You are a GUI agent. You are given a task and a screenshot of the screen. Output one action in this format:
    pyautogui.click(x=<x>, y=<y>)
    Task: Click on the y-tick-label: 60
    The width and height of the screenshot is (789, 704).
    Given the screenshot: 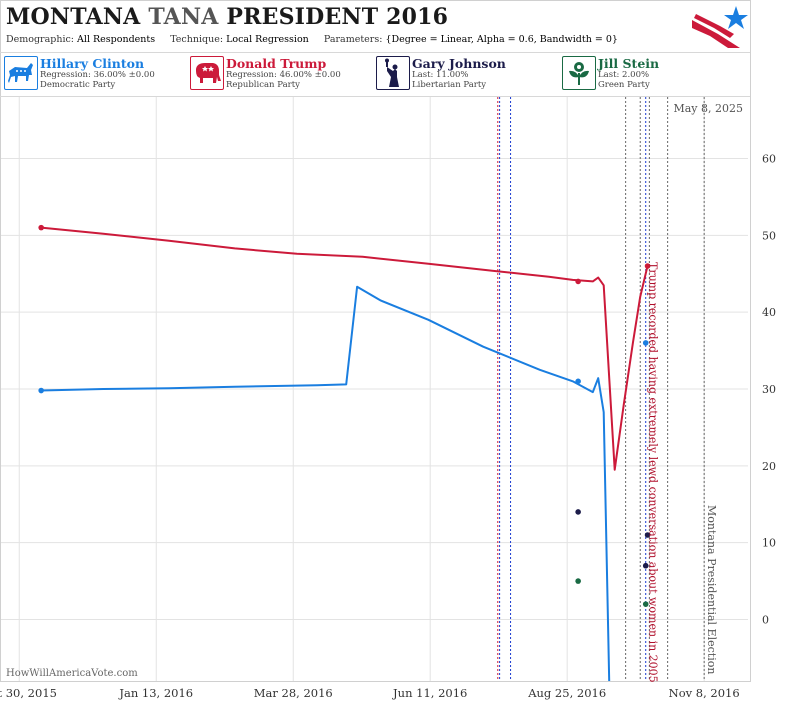 What is the action you would take?
    pyautogui.click(x=769, y=158)
    